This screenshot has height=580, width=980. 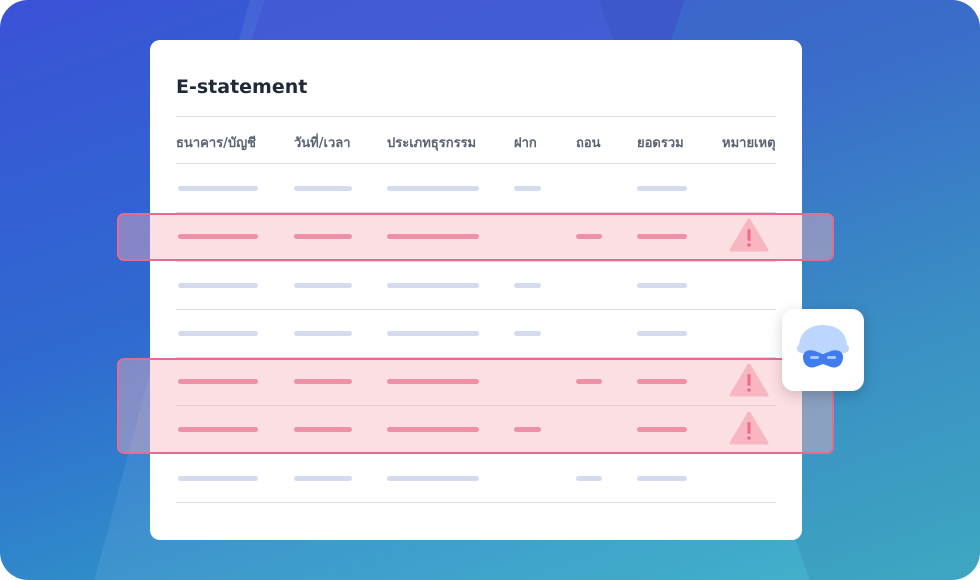 I want to click on masked-bandit-icon, so click(x=823, y=346).